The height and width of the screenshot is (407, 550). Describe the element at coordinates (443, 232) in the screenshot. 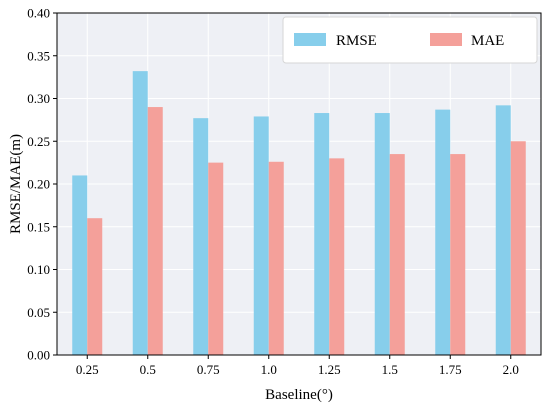

I see `bar-rmse-1.75` at that location.